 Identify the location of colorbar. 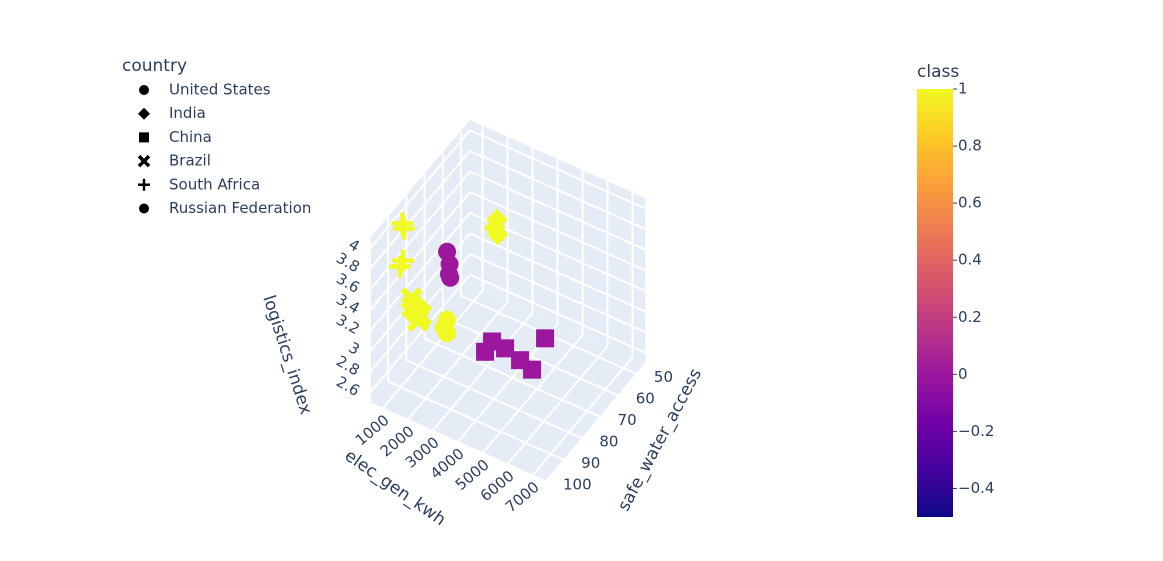
(935, 303).